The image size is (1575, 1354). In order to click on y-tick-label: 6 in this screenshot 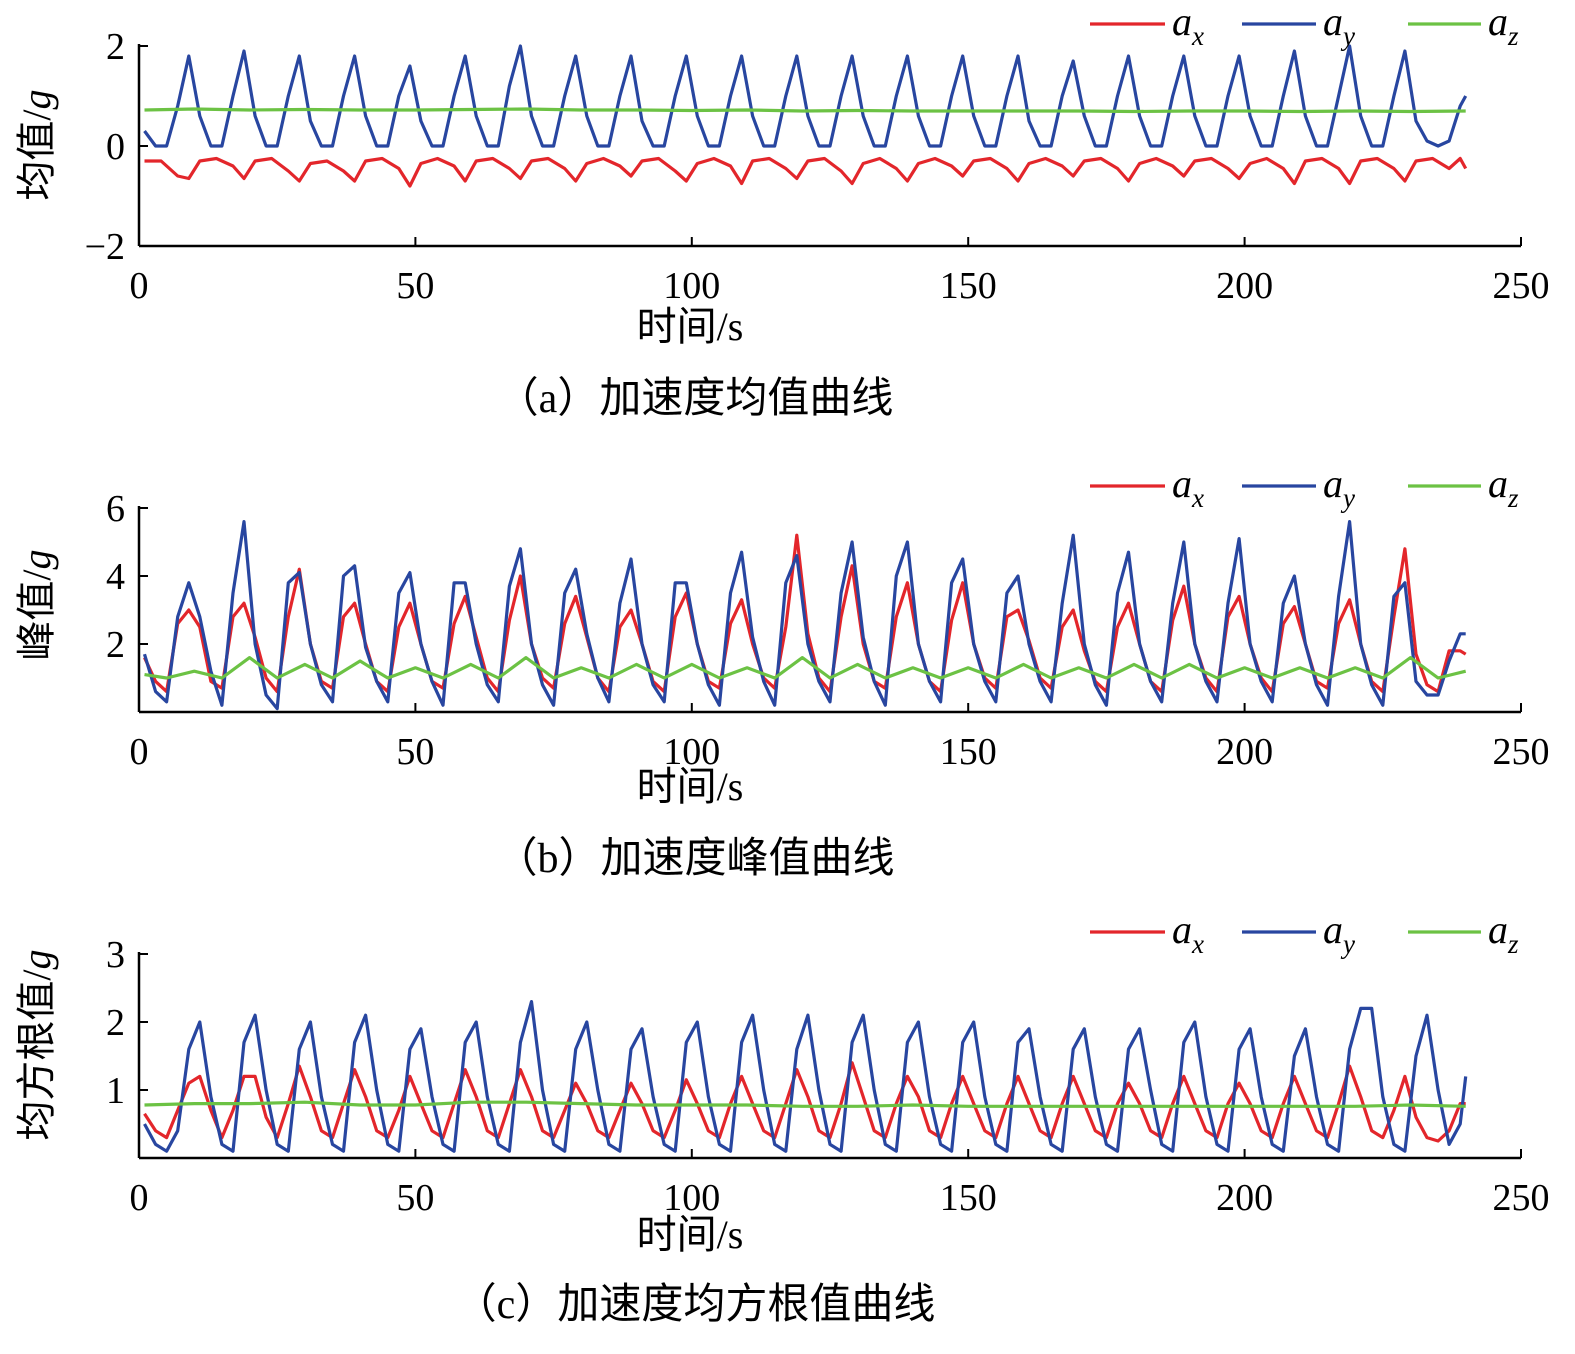, I will do `click(115, 509)`.